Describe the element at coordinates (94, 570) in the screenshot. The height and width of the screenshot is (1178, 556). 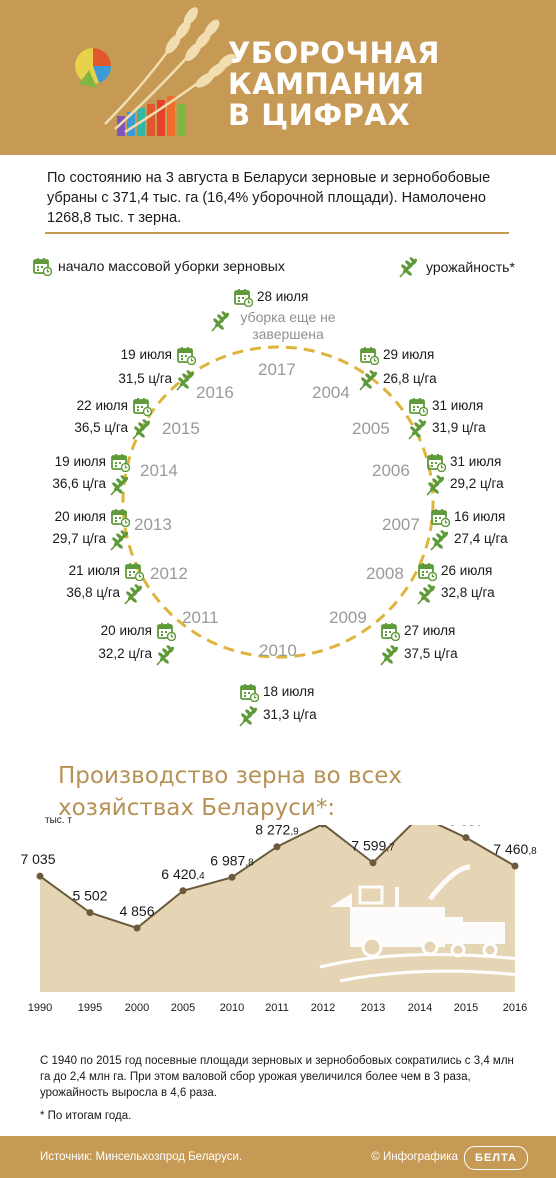
I see `wheel-date-2012: 21 июля` at that location.